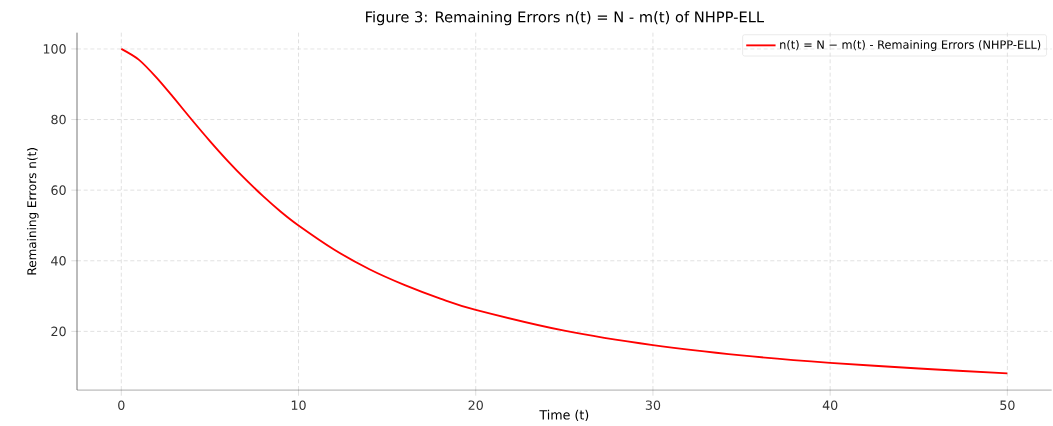 The height and width of the screenshot is (426, 1053). I want to click on x-tick-label: 30, so click(653, 405).